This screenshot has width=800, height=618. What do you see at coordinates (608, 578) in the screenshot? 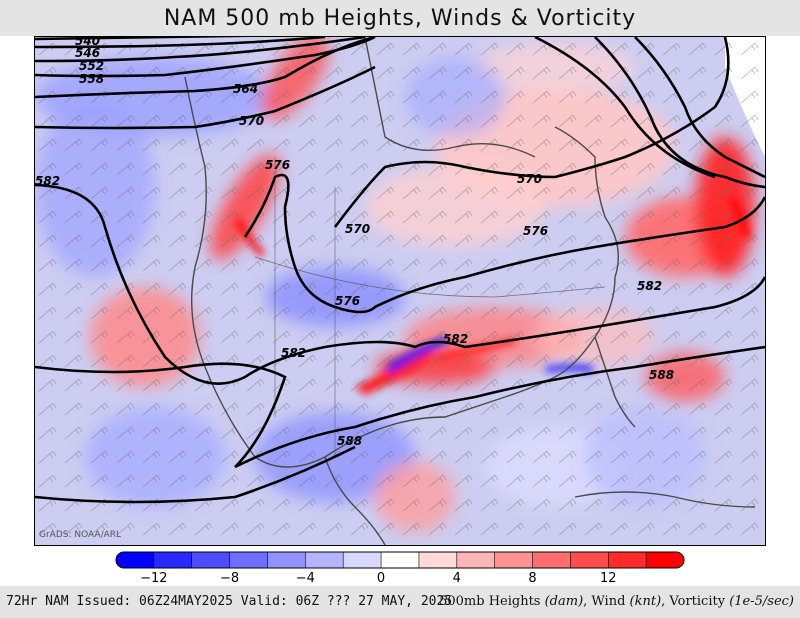
I see `colorbar-tick-label: 12` at bounding box center [608, 578].